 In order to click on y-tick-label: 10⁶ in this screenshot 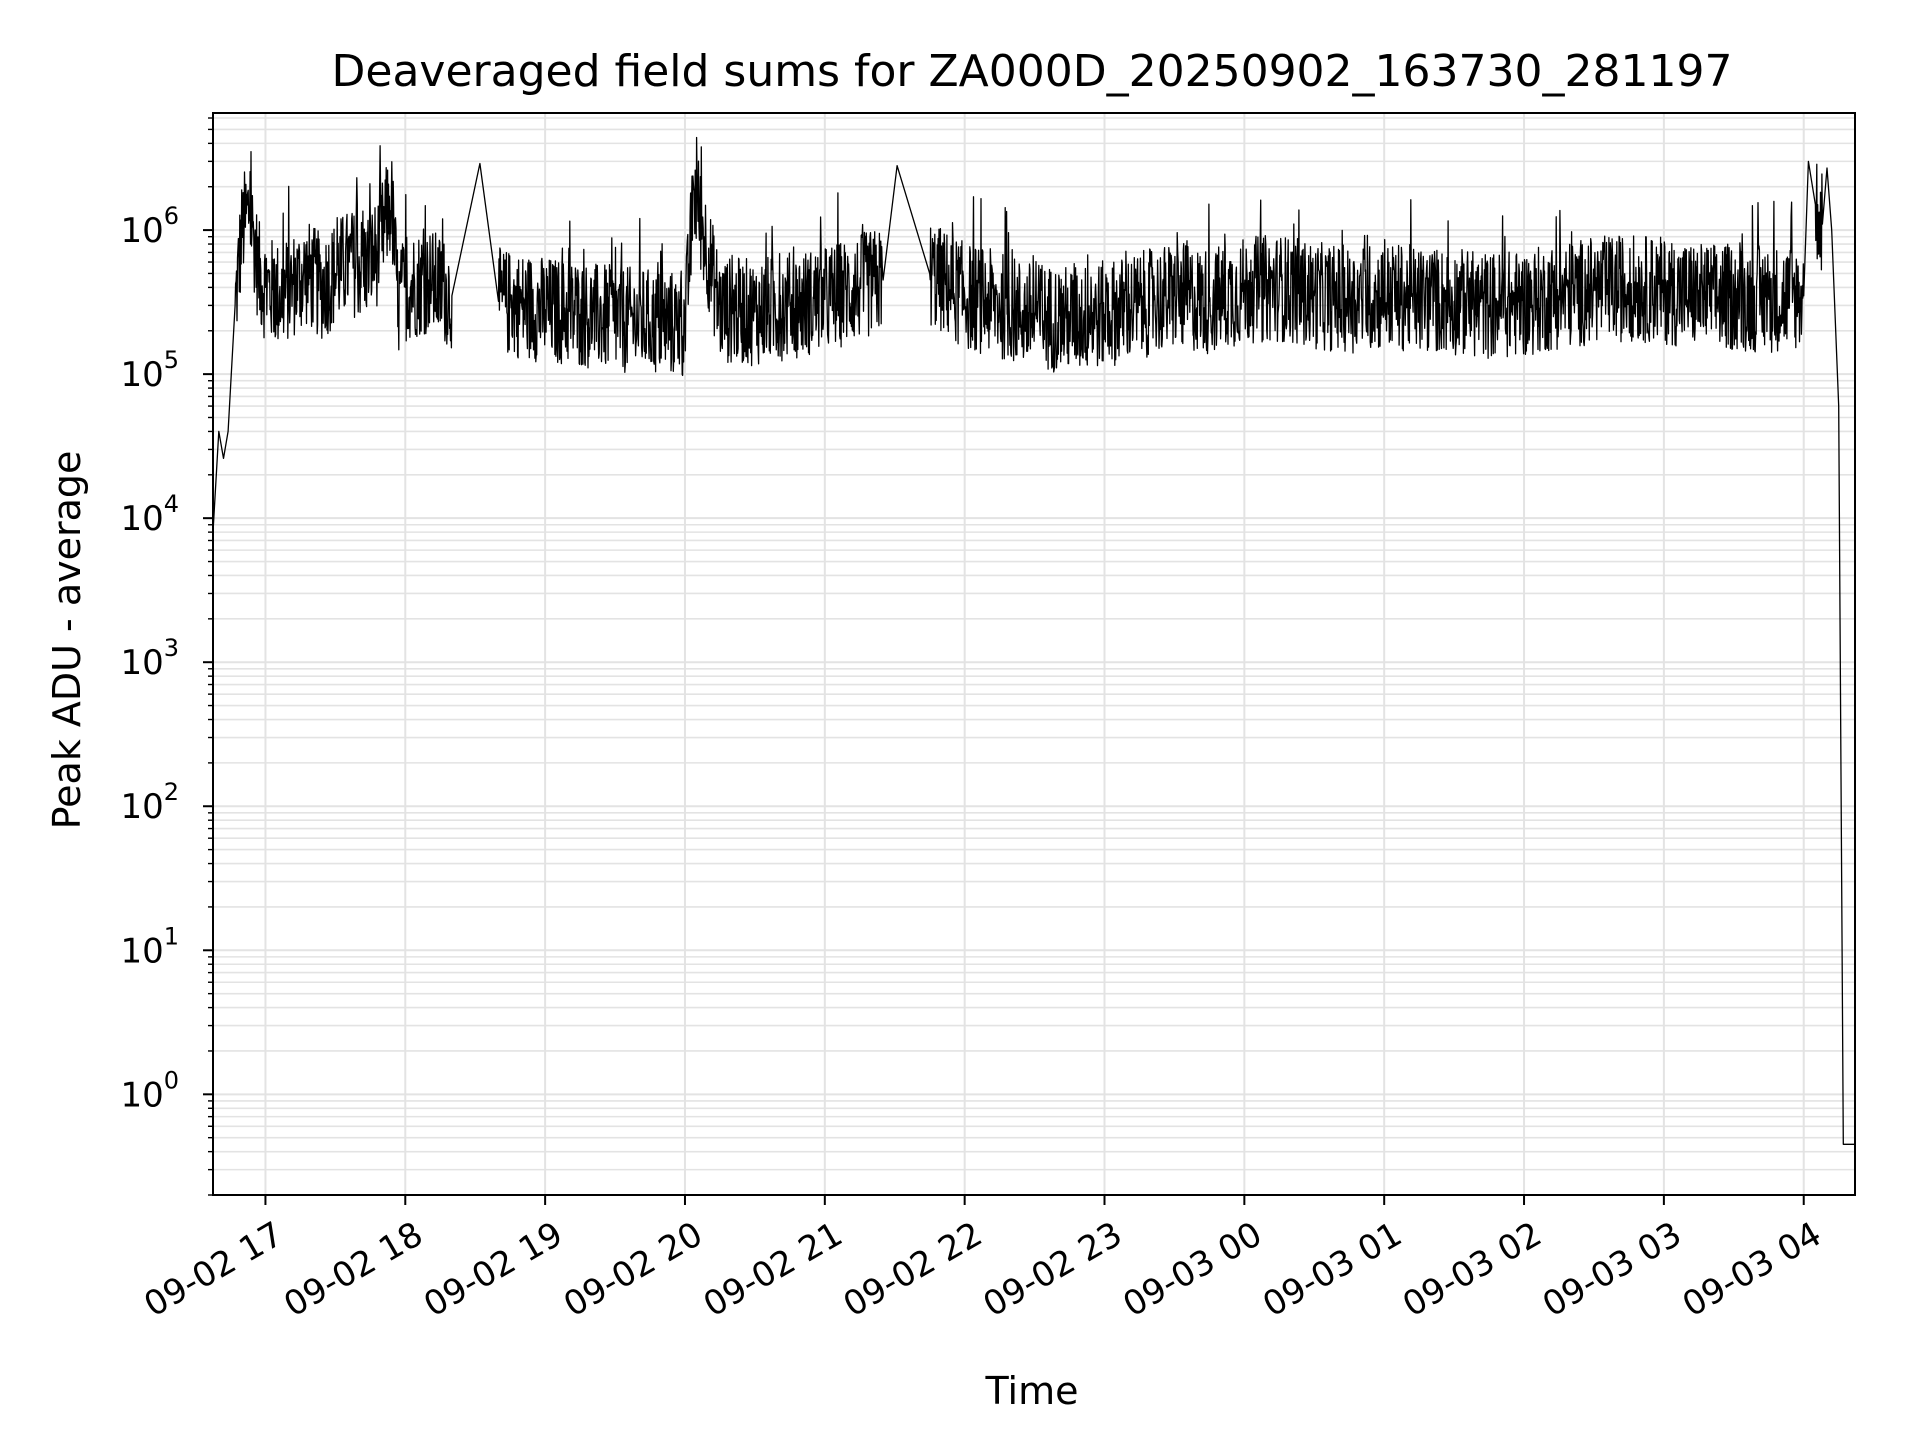, I will do `click(149, 226)`.